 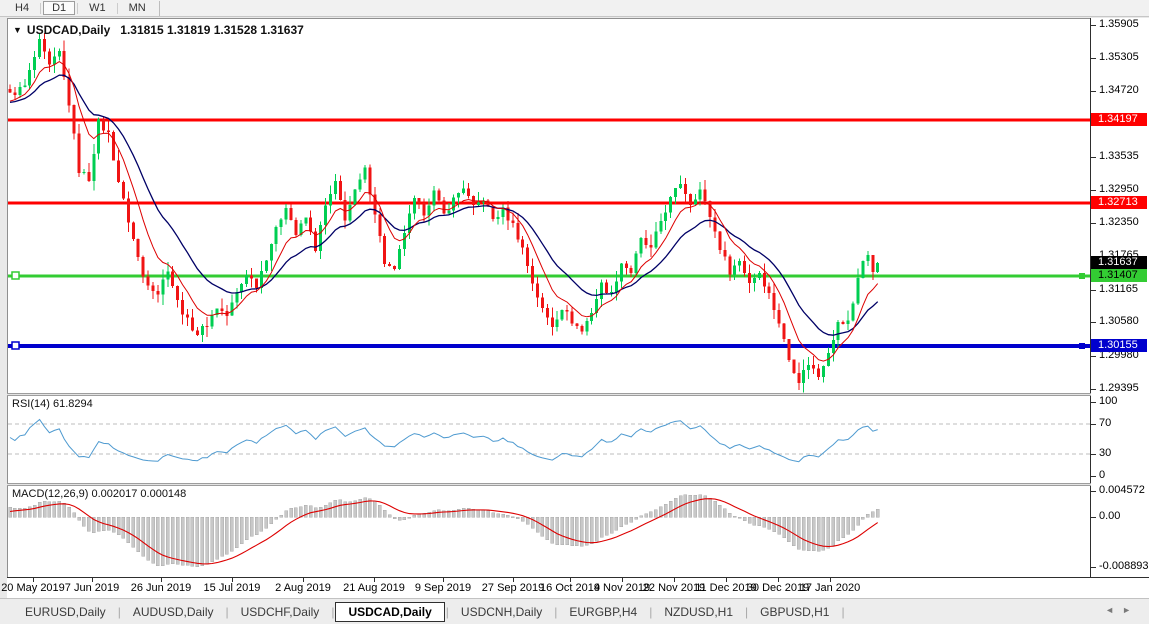 I want to click on date-label: 7 Jun 2019, so click(x=92, y=588).